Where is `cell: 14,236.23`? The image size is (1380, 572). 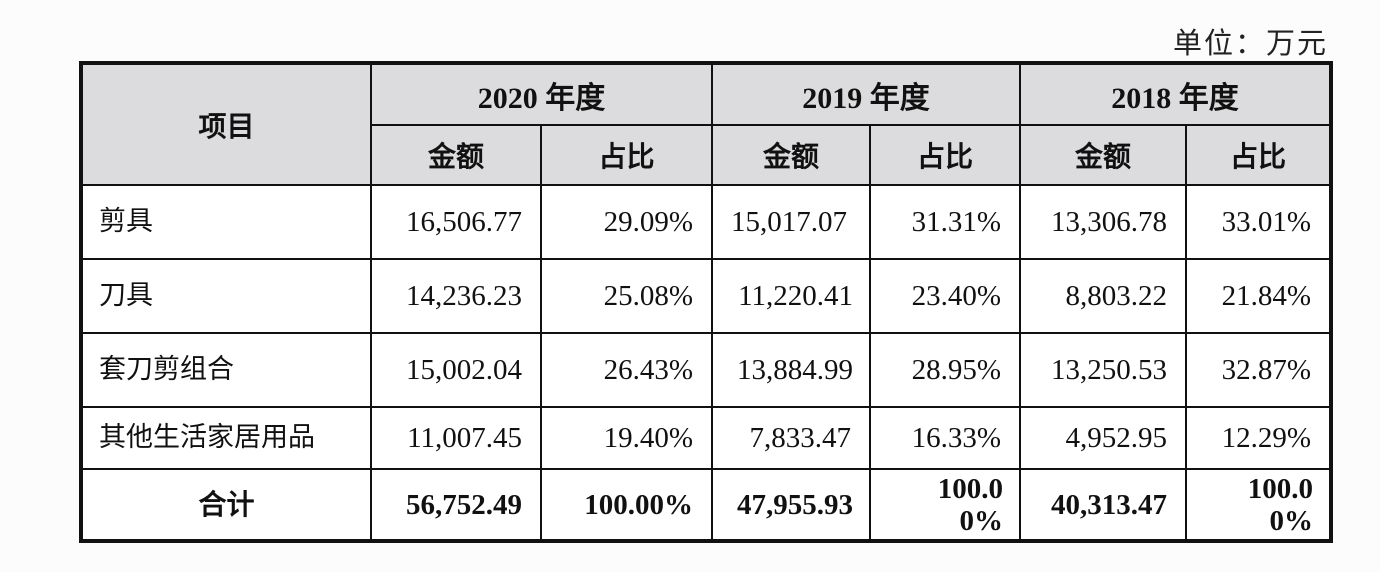 cell: 14,236.23 is located at coordinates (456, 296).